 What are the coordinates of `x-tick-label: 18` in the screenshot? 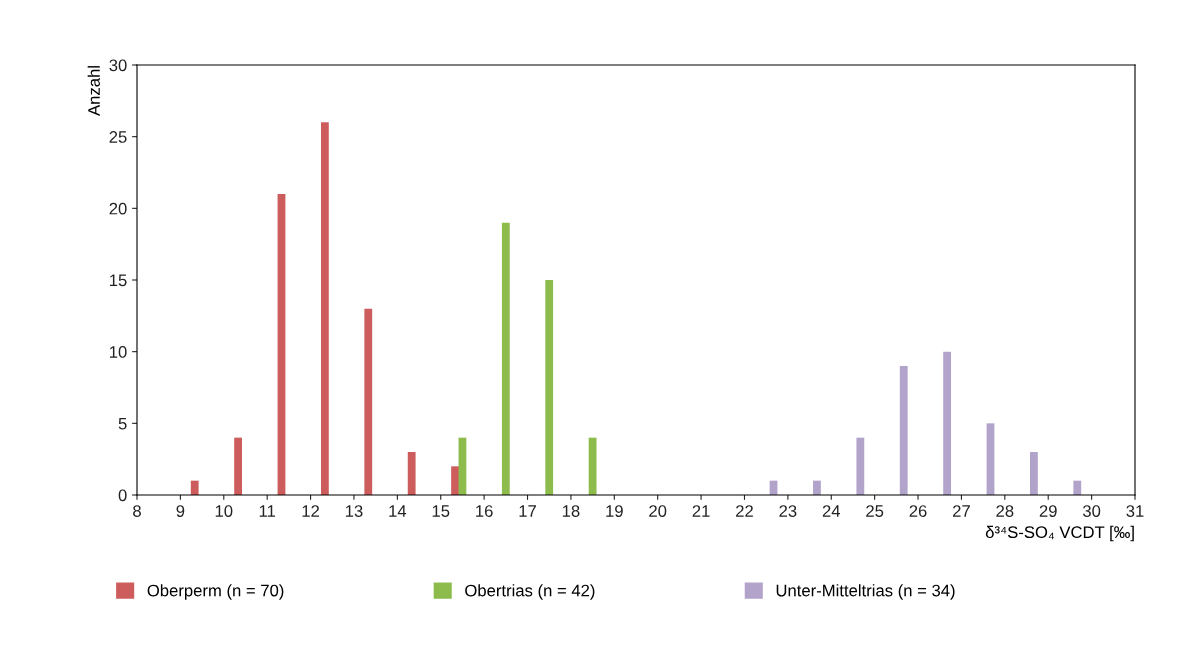 It's located at (571, 511).